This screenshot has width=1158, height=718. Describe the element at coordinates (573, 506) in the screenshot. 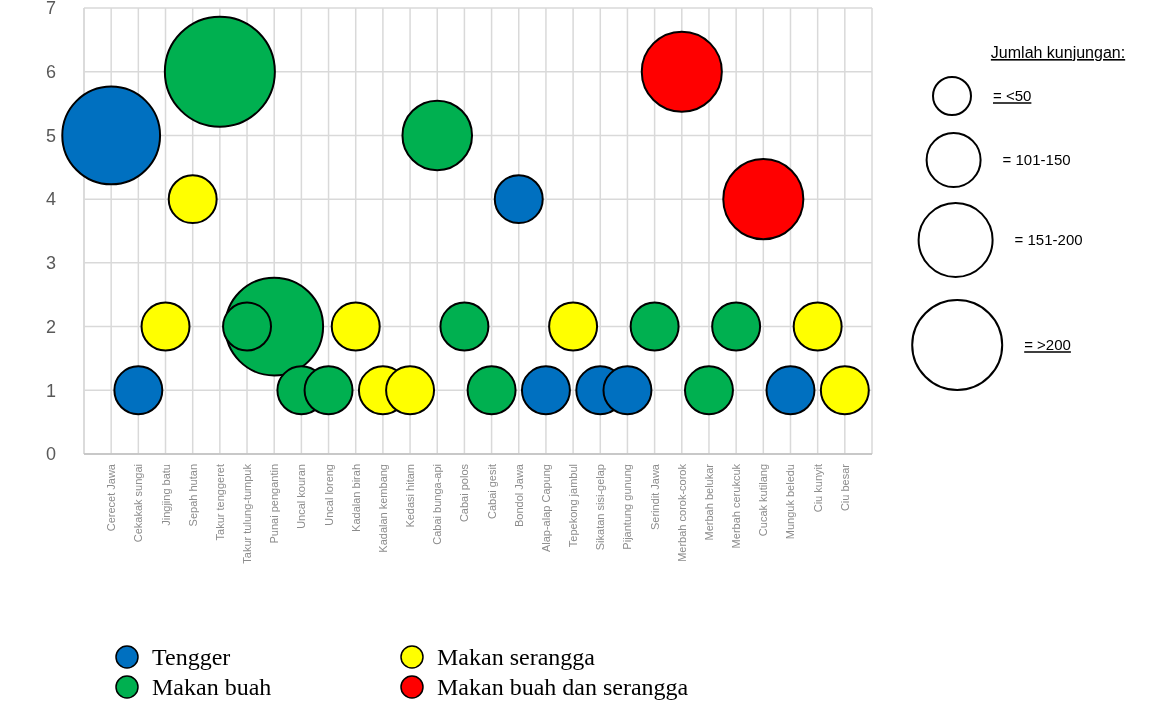

I see `x-tick-label: Tepekong jambul` at that location.